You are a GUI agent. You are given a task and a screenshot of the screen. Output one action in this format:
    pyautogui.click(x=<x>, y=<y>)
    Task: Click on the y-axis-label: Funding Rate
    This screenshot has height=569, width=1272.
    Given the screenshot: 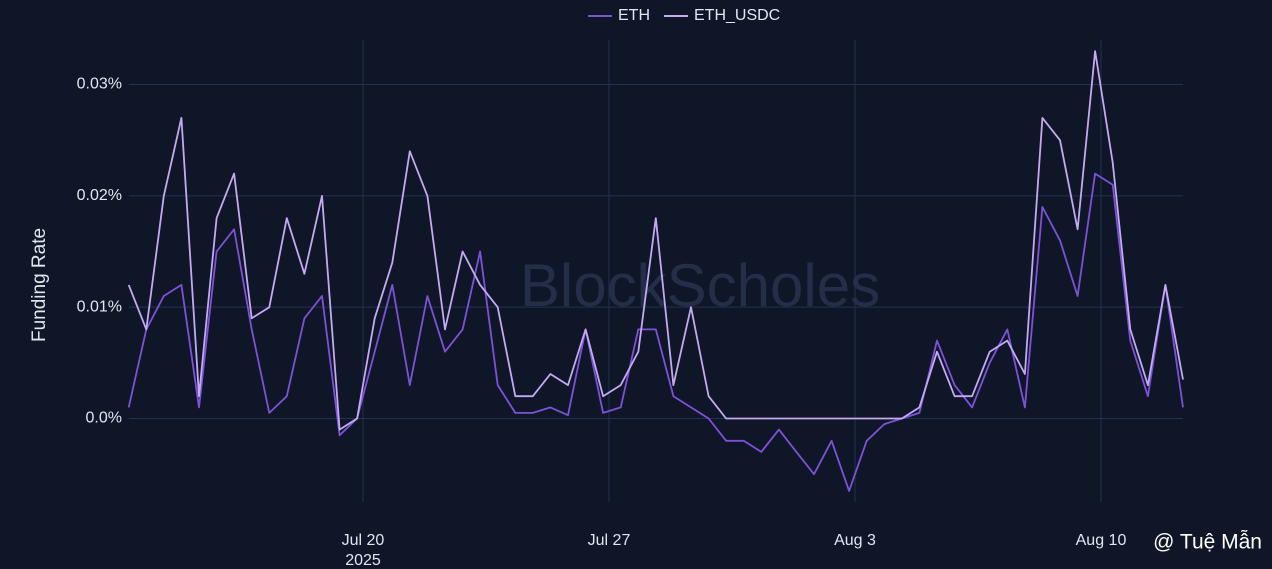 What is the action you would take?
    pyautogui.click(x=39, y=285)
    